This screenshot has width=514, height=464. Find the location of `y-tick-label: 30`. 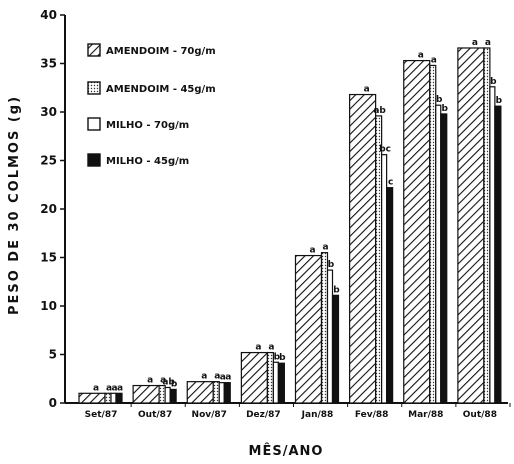

y-tick-label: 30 is located at coordinates (48, 112).